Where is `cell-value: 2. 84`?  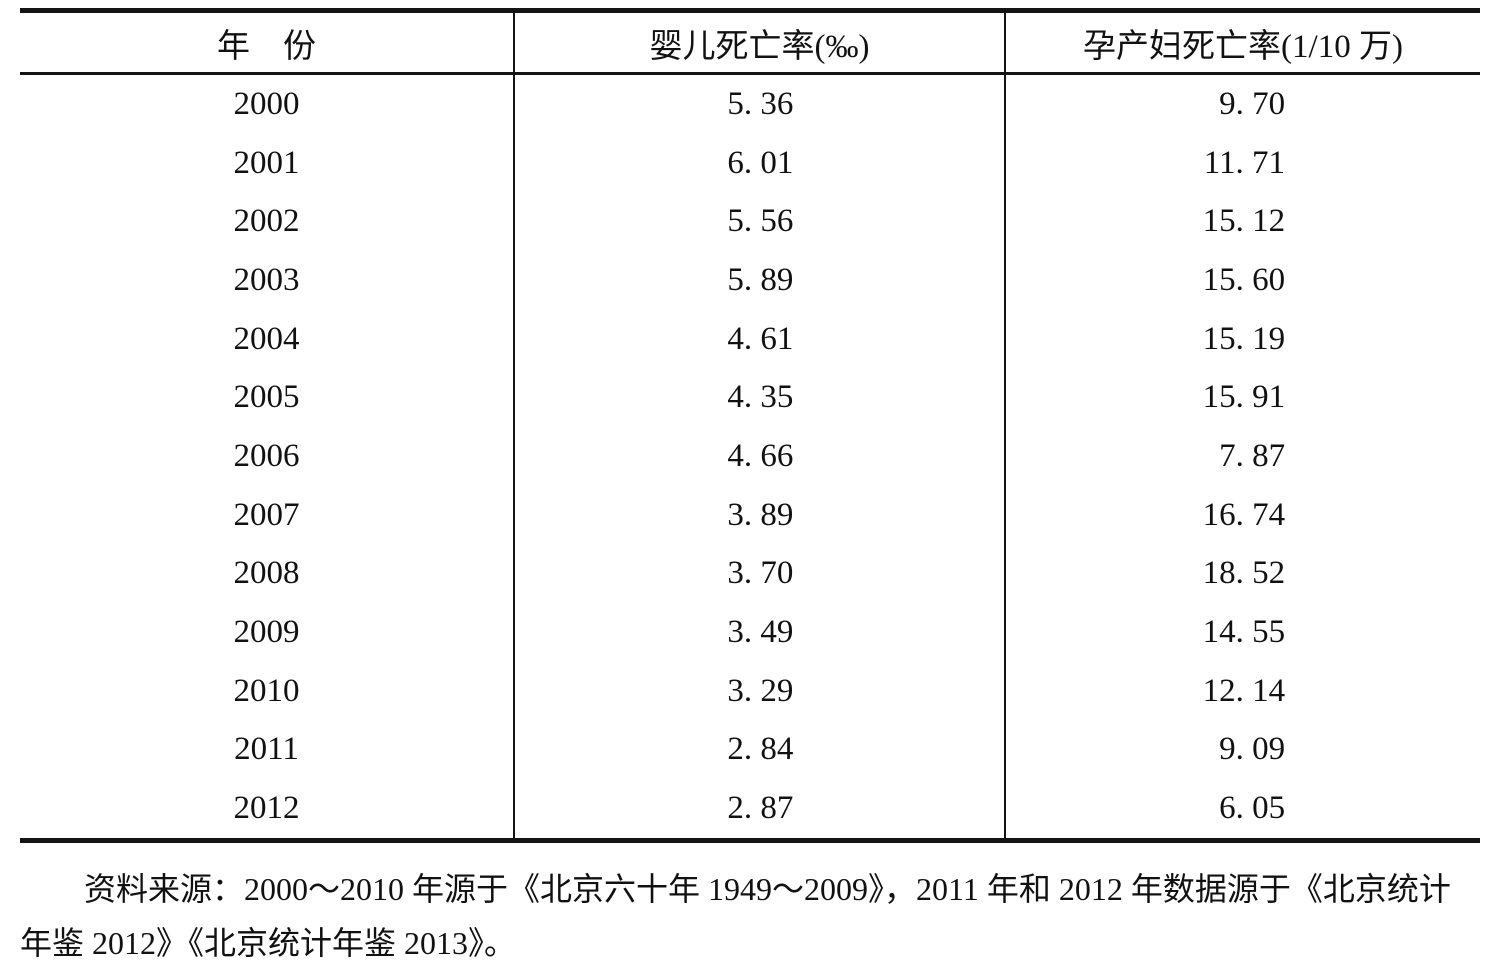
cell-value: 2. 84 is located at coordinates (760, 749).